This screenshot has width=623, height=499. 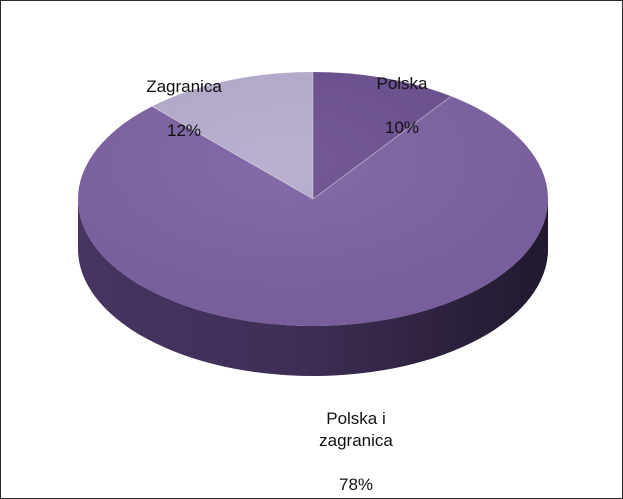 What do you see at coordinates (184, 130) in the screenshot?
I see `label-zagranica-value: 12%` at bounding box center [184, 130].